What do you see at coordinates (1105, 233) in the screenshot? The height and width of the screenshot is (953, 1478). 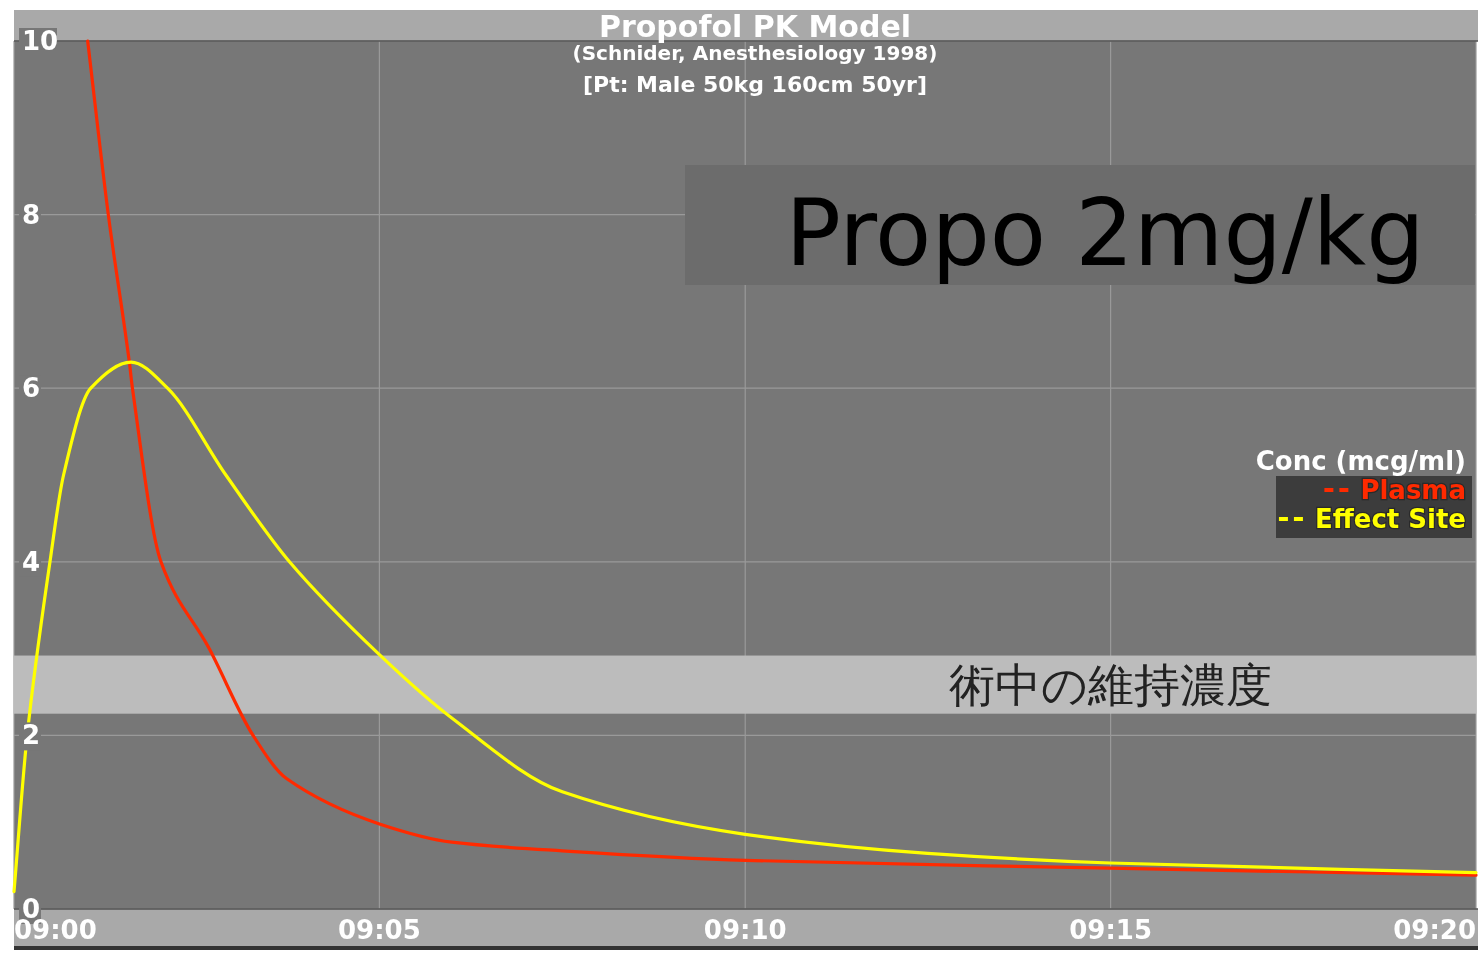 I see `annotation: Propo 2mg/kg` at bounding box center [1105, 233].